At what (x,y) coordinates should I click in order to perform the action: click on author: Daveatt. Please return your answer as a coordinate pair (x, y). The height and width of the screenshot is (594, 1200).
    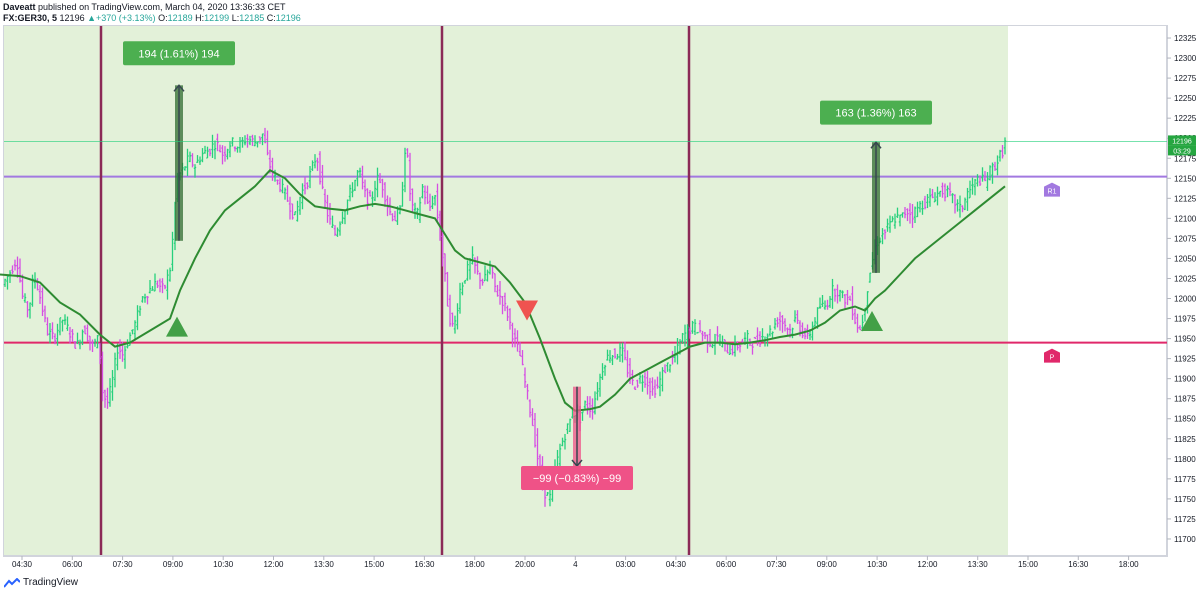
    Looking at the image, I should click on (19, 7).